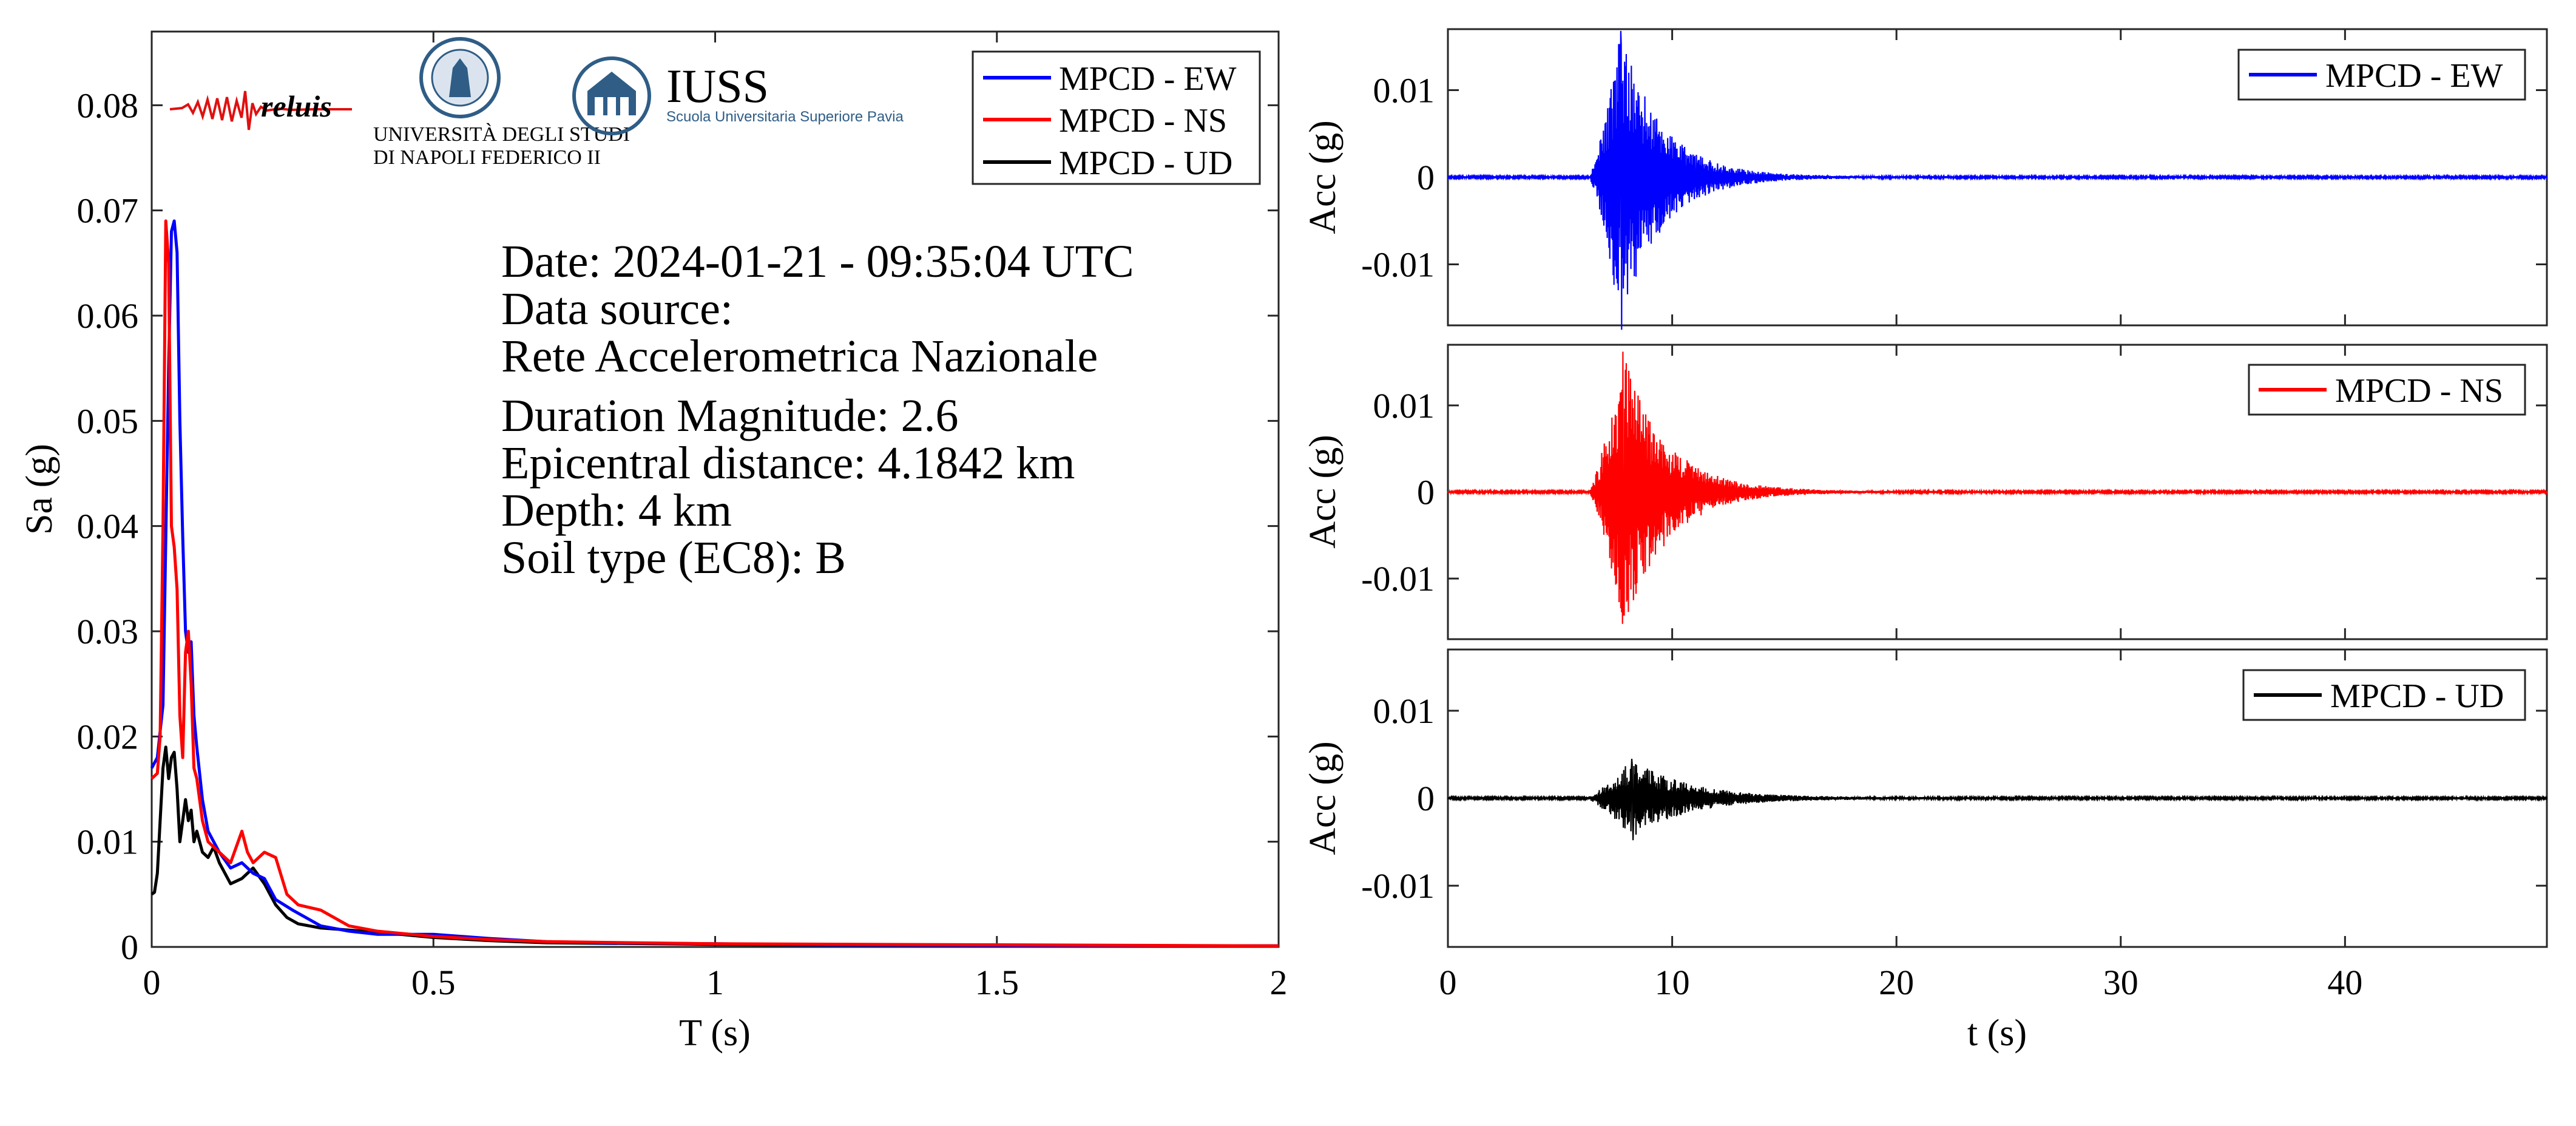  Describe the element at coordinates (616, 510) in the screenshot. I see `info-depth: Depth: 4 km` at that location.